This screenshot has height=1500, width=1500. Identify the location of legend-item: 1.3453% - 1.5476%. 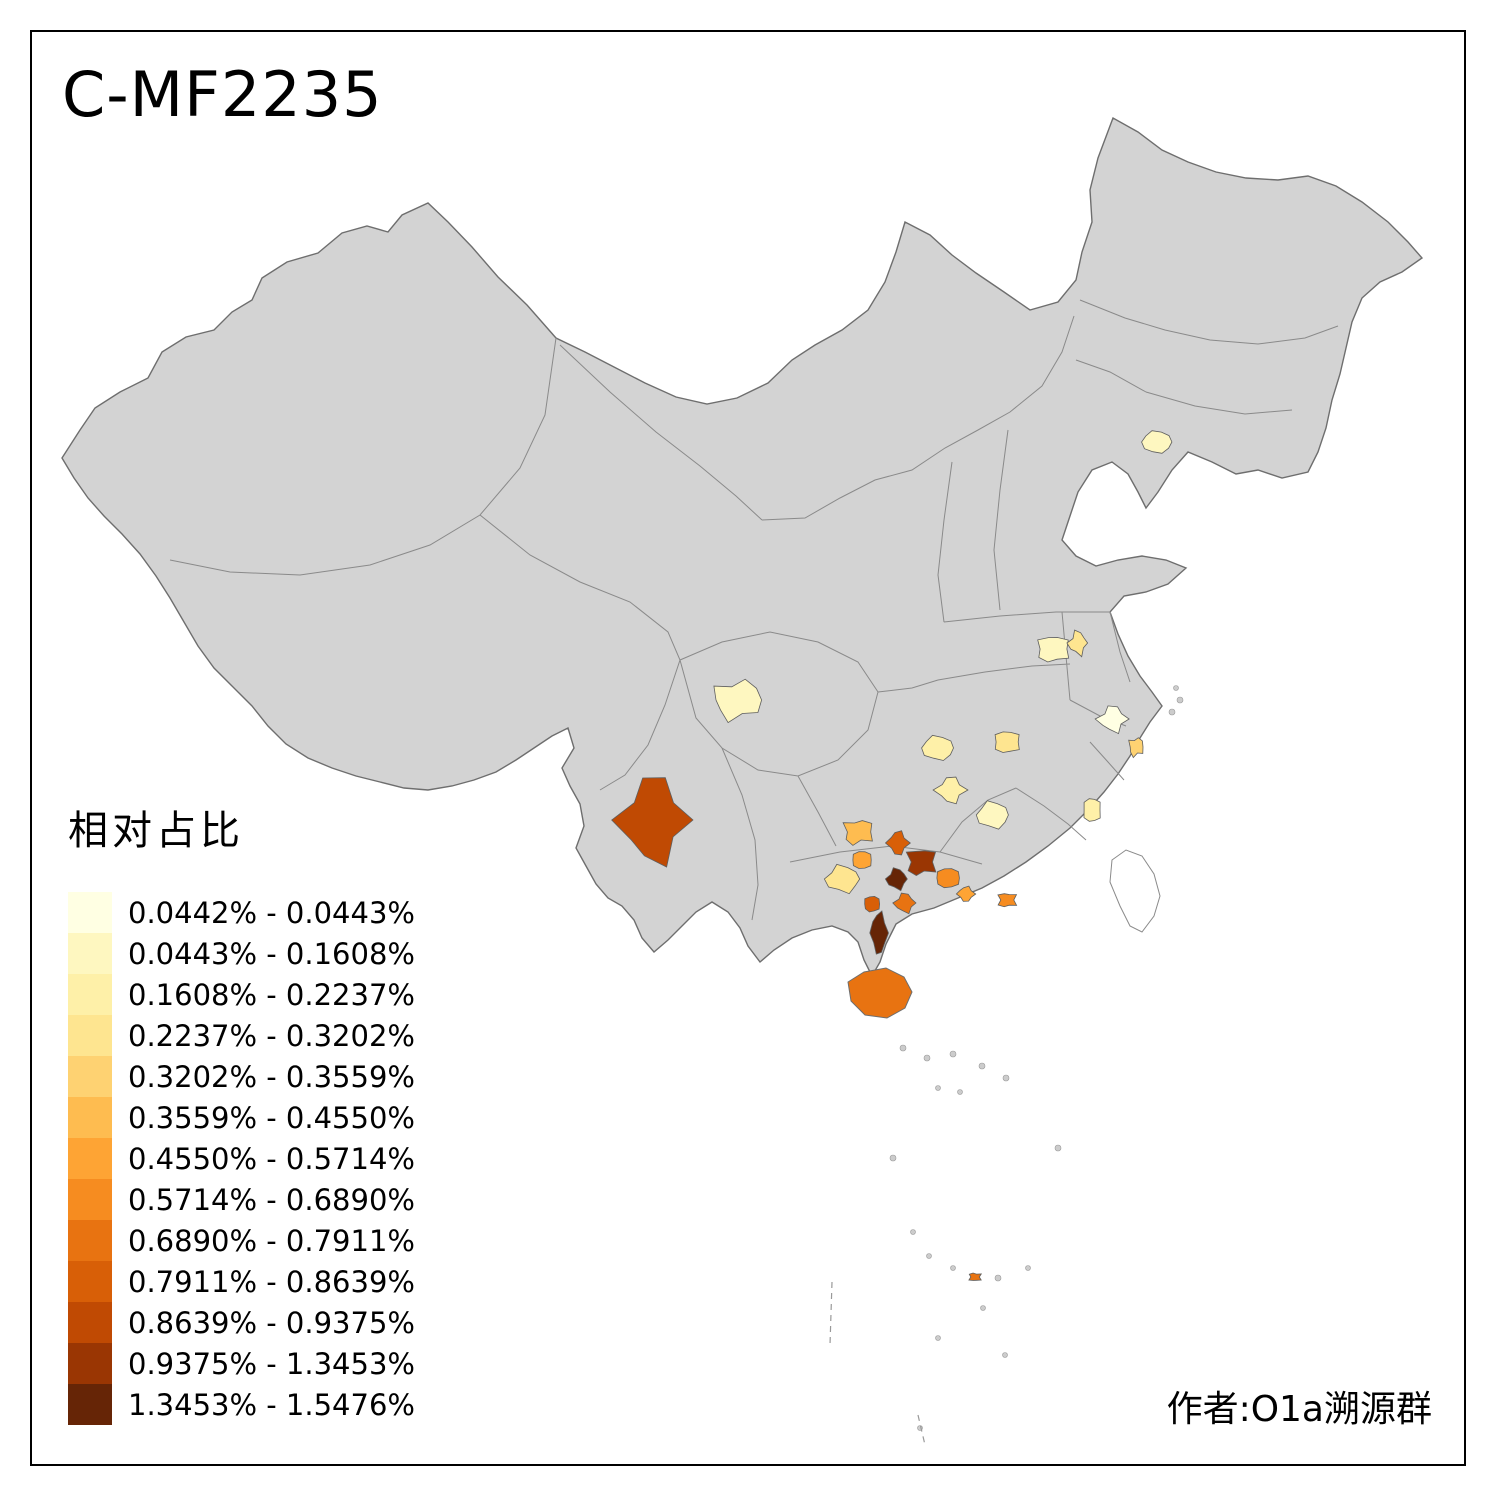
(241, 1404).